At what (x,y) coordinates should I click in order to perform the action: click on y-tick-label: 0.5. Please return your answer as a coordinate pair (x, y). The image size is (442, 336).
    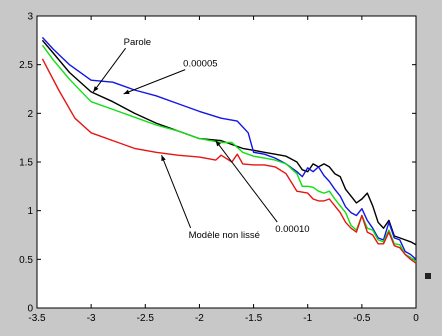
    Looking at the image, I should click on (26, 260).